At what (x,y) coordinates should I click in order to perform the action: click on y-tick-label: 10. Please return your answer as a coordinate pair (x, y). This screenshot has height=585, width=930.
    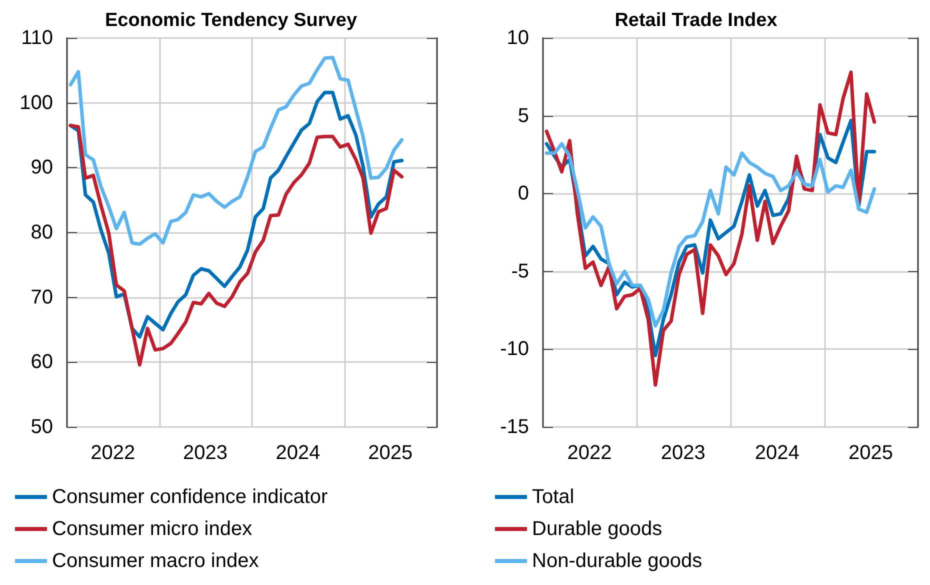
    Looking at the image, I should click on (517, 38).